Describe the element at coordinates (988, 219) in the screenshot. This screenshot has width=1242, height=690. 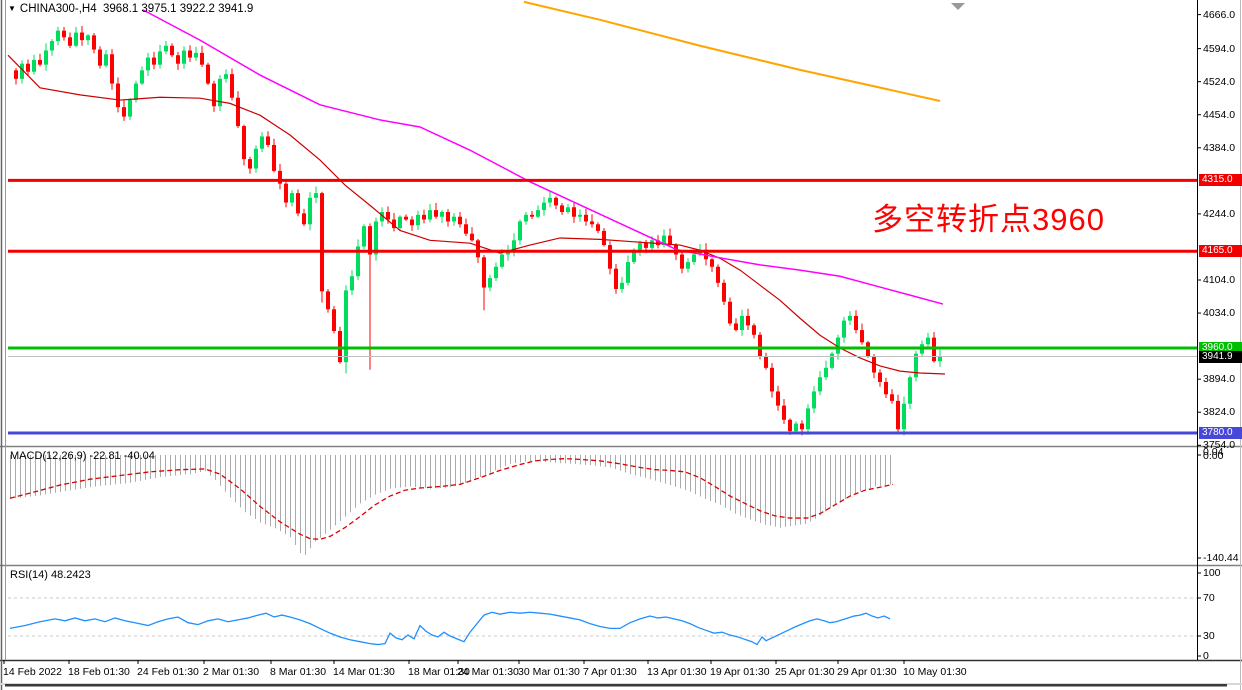
I see `trade-annotation-text: 多空转折点3960` at that location.